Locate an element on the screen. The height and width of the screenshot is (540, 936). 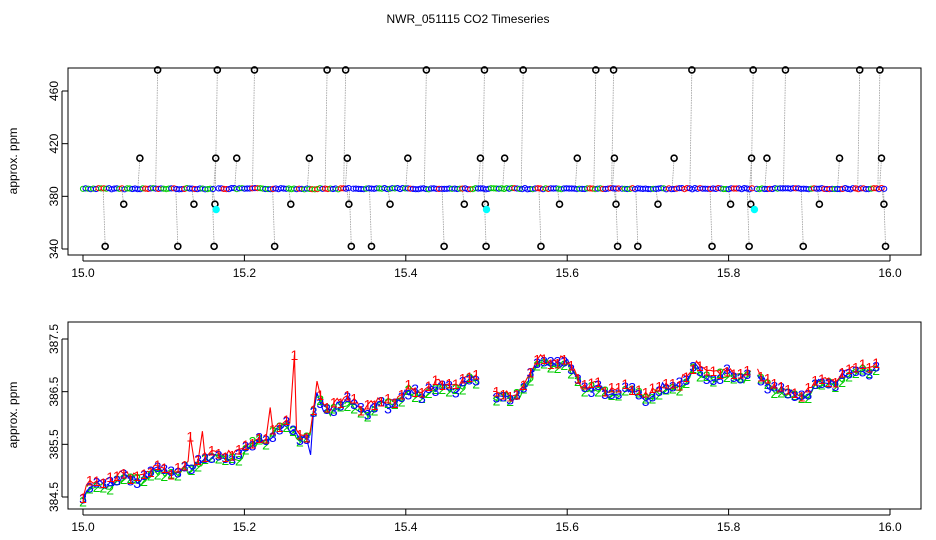
y-tick-label: 386.5 is located at coordinates (54, 391).